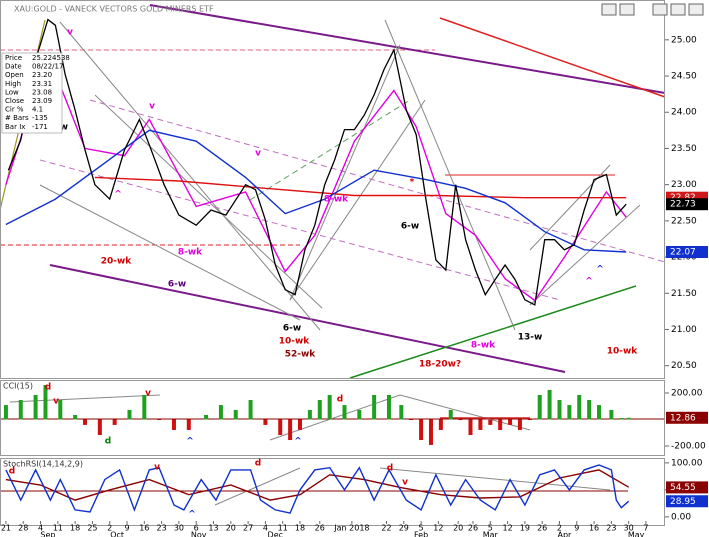 This screenshot has width=709, height=537. I want to click on info-value: 4.1, so click(37, 110).